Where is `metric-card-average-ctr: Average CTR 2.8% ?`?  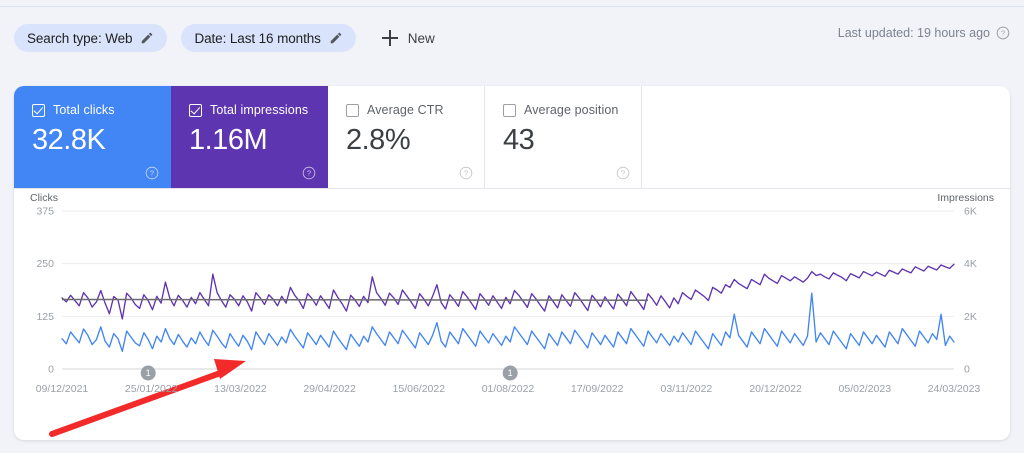 metric-card-average-ctr: Average CTR 2.8% ? is located at coordinates (406, 137).